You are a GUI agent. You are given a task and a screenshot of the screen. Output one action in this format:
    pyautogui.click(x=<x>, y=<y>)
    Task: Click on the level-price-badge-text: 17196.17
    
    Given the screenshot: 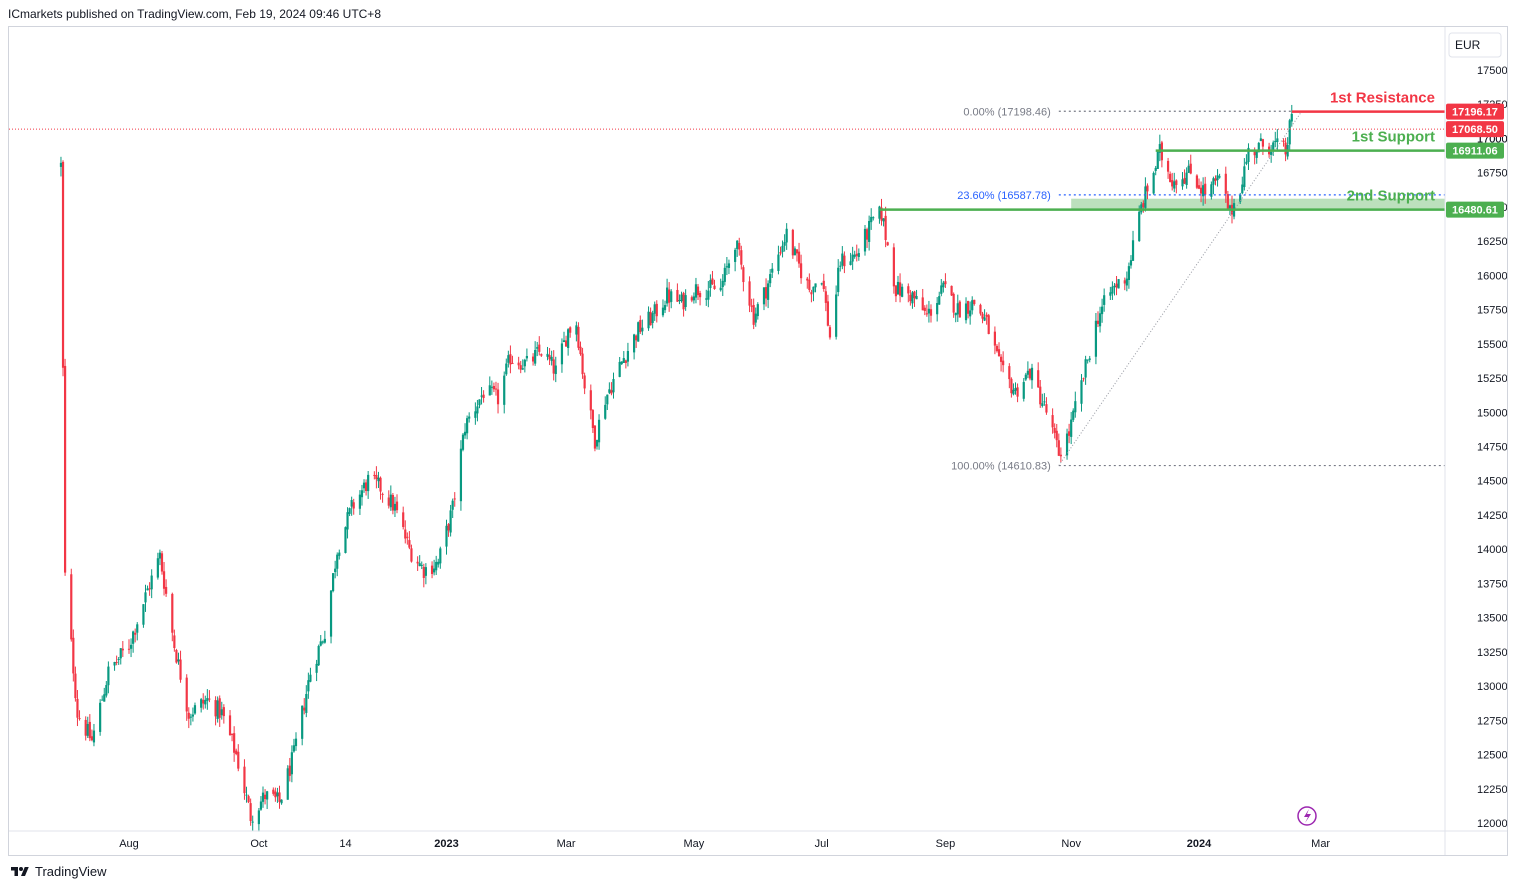 What is the action you would take?
    pyautogui.click(x=1475, y=113)
    